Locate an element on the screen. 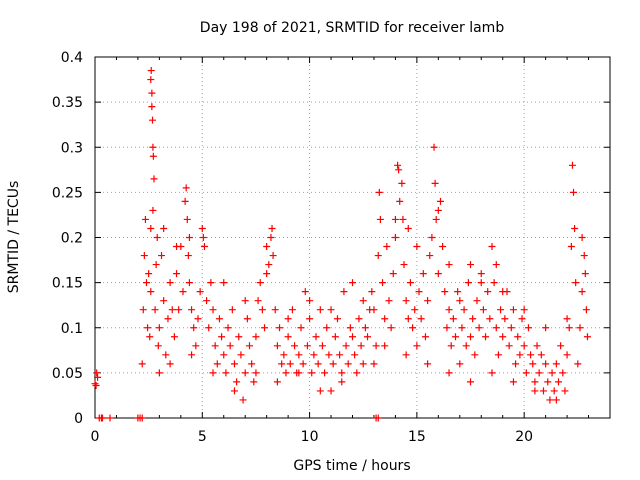 The width and height of the screenshot is (640, 480). y-tick-label: 0.4 is located at coordinates (72, 58).